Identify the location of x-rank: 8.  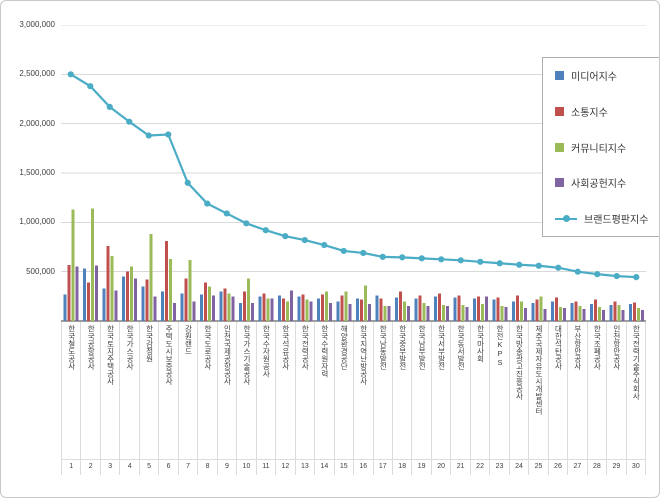
(208, 467).